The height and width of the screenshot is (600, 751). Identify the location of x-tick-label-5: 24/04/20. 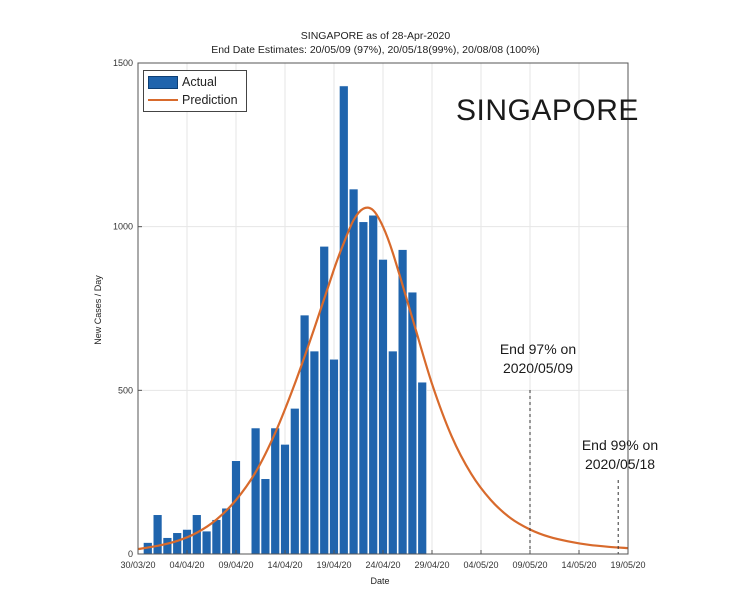
(382, 565).